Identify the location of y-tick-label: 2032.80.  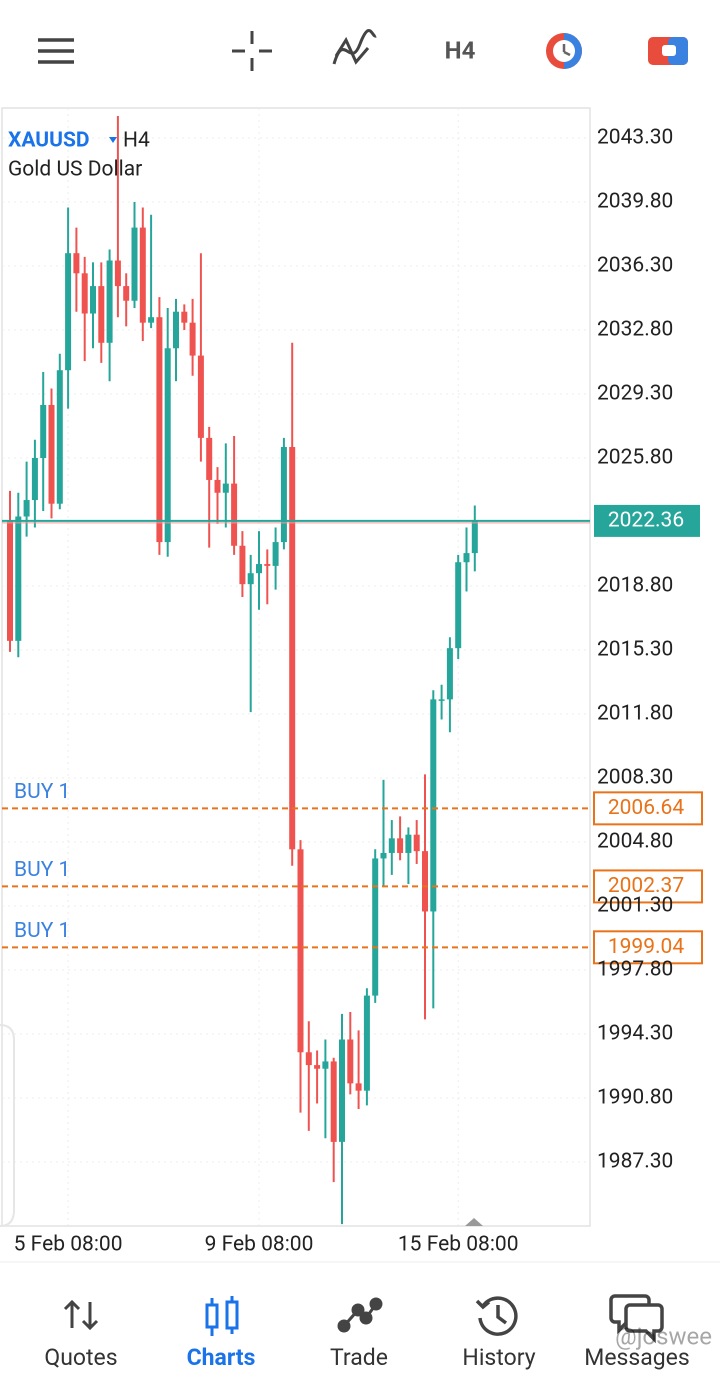
(635, 330).